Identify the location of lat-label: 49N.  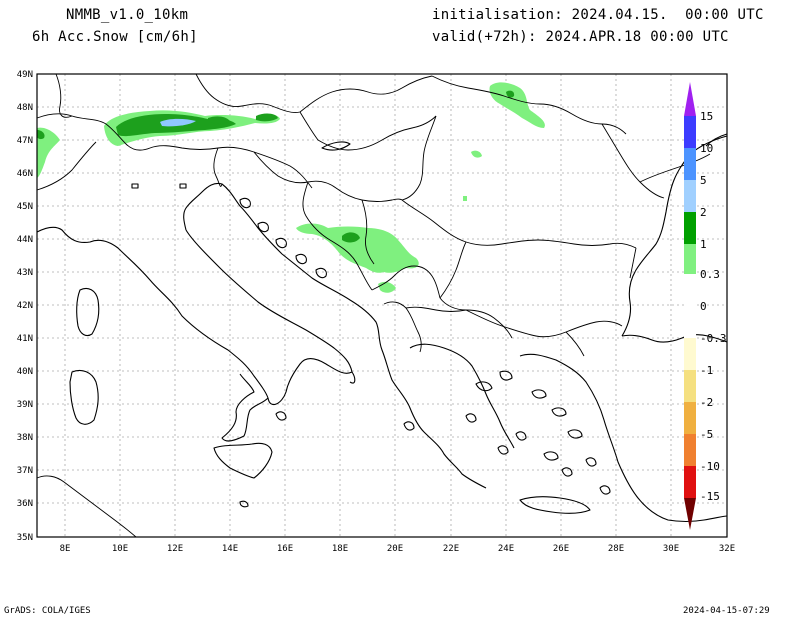
(25, 75).